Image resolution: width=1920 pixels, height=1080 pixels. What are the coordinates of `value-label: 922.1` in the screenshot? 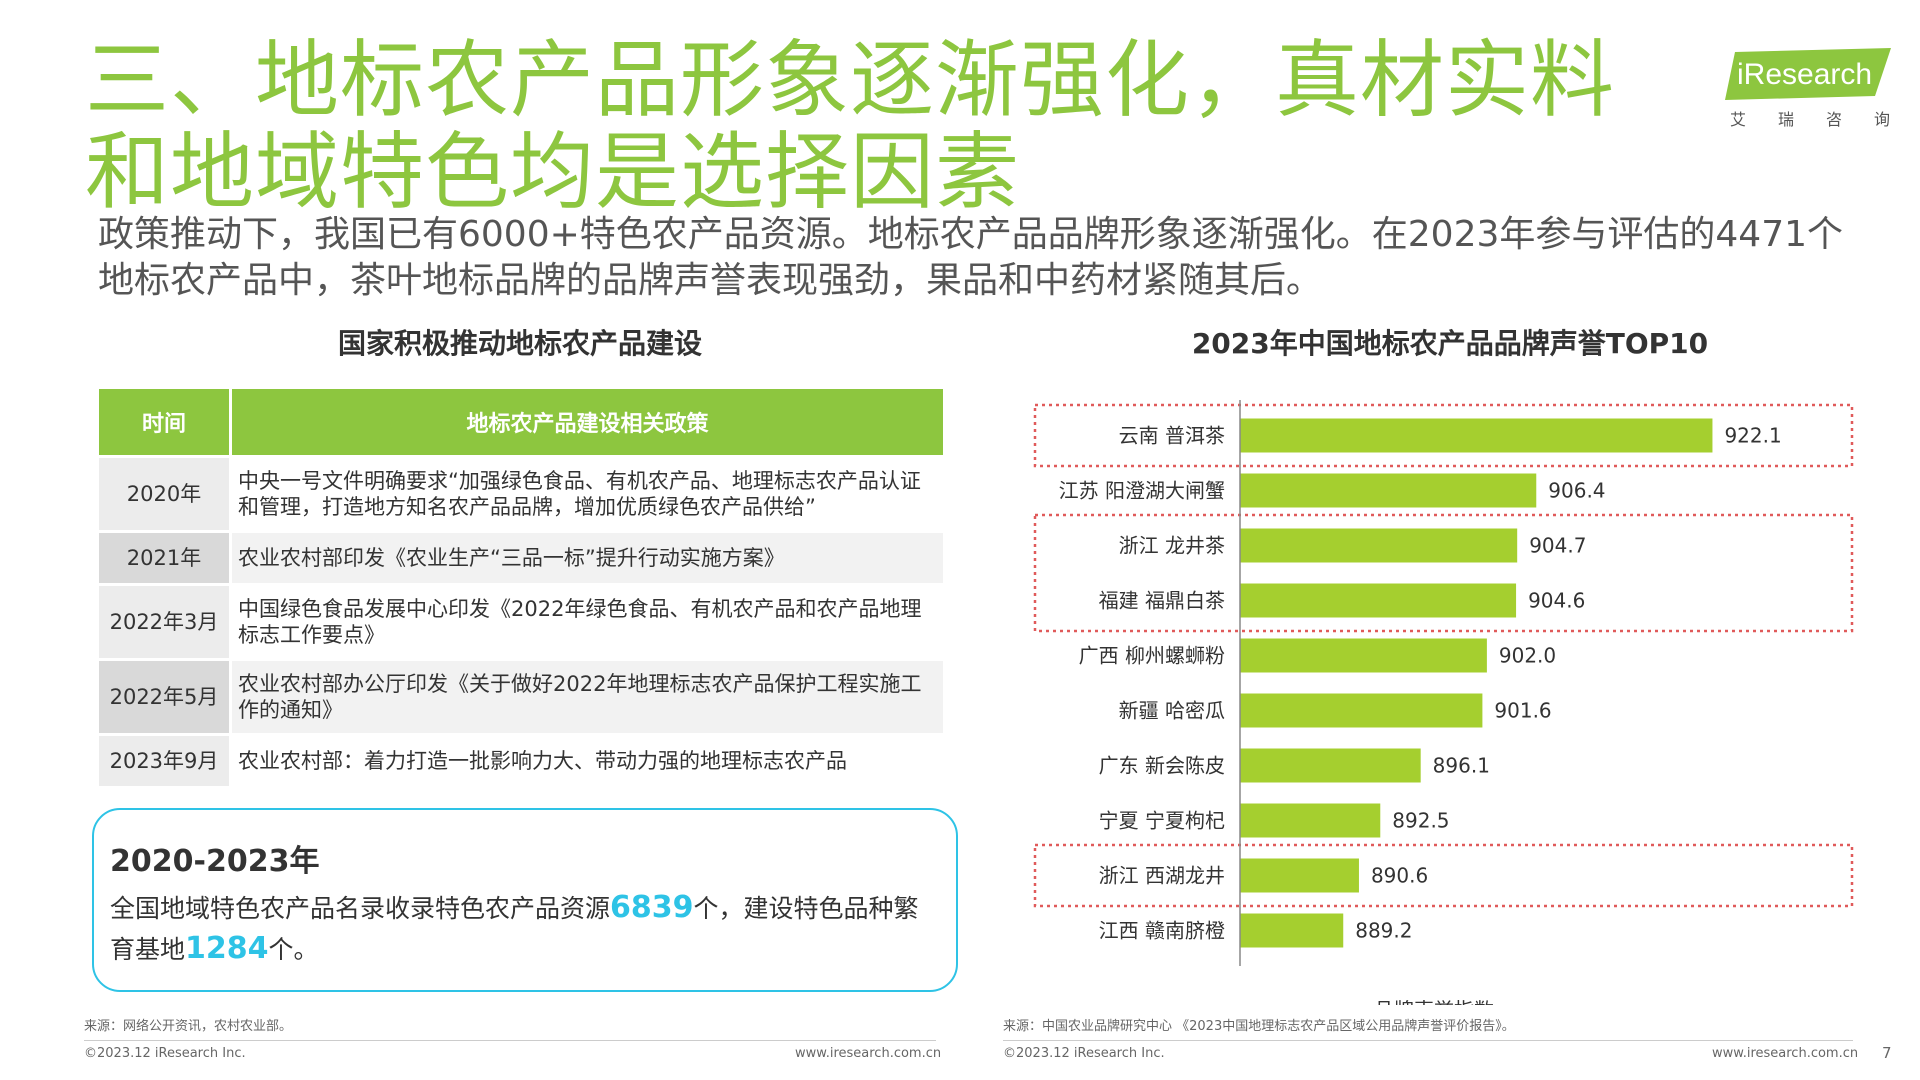 It's located at (1752, 436).